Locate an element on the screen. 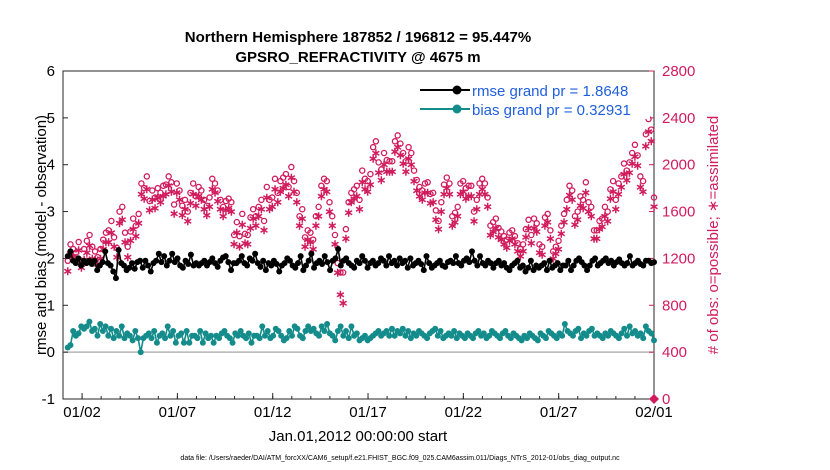  x-tick-label: 02/01 is located at coordinates (654, 412).